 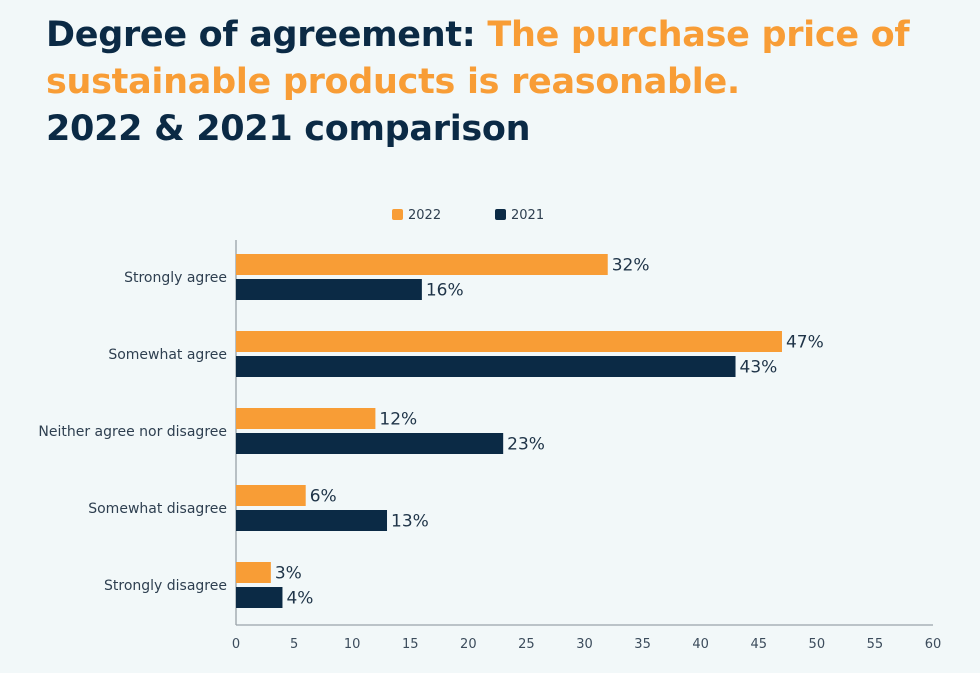 What do you see at coordinates (642, 644) in the screenshot?
I see `x-tick-label: 35` at bounding box center [642, 644].